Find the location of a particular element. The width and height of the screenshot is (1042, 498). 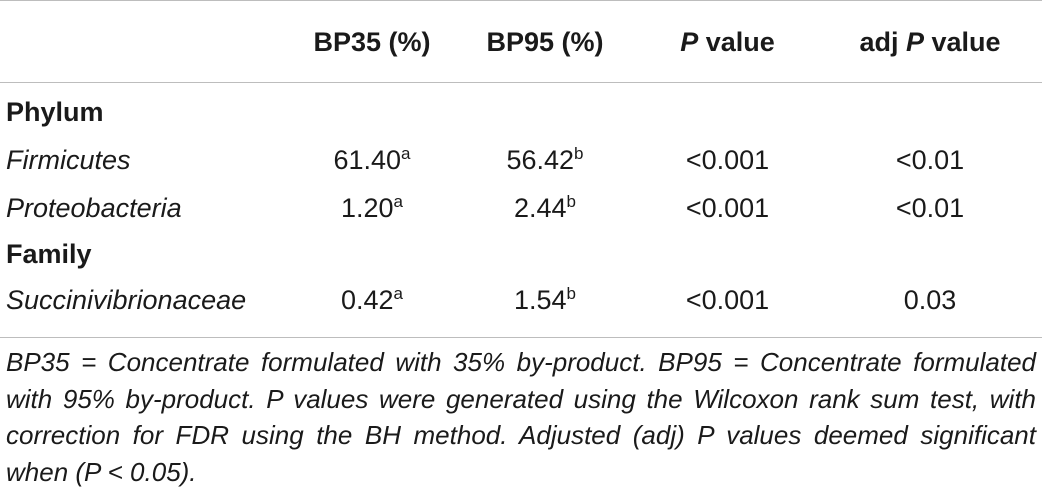

row-proteobacteria-adj-p: <0.01 is located at coordinates (930, 208).